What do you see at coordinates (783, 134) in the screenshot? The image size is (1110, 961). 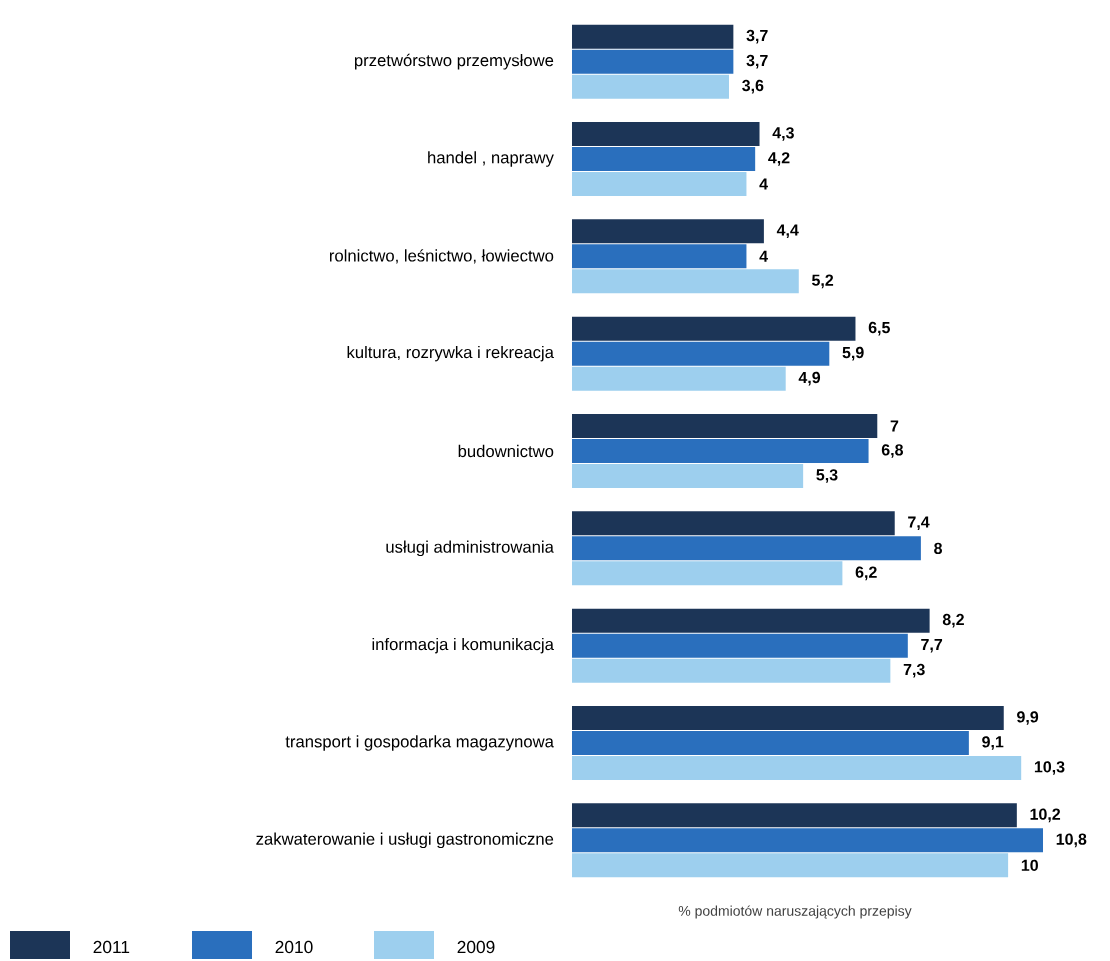 I see `data-label: 4,3` at bounding box center [783, 134].